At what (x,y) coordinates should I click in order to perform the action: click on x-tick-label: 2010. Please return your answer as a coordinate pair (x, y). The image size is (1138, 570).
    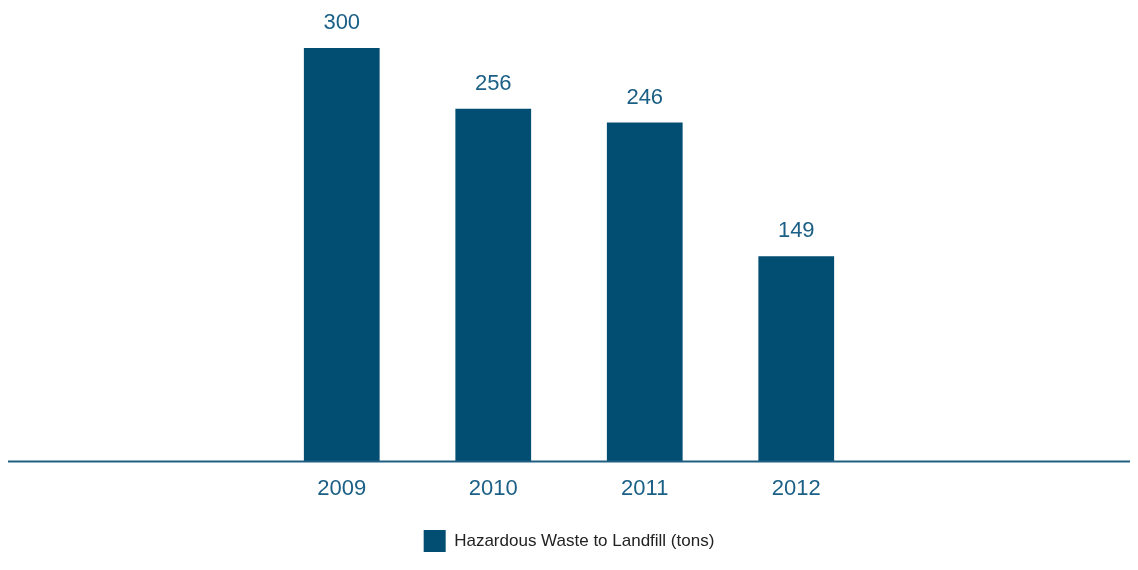
    Looking at the image, I should click on (493, 487).